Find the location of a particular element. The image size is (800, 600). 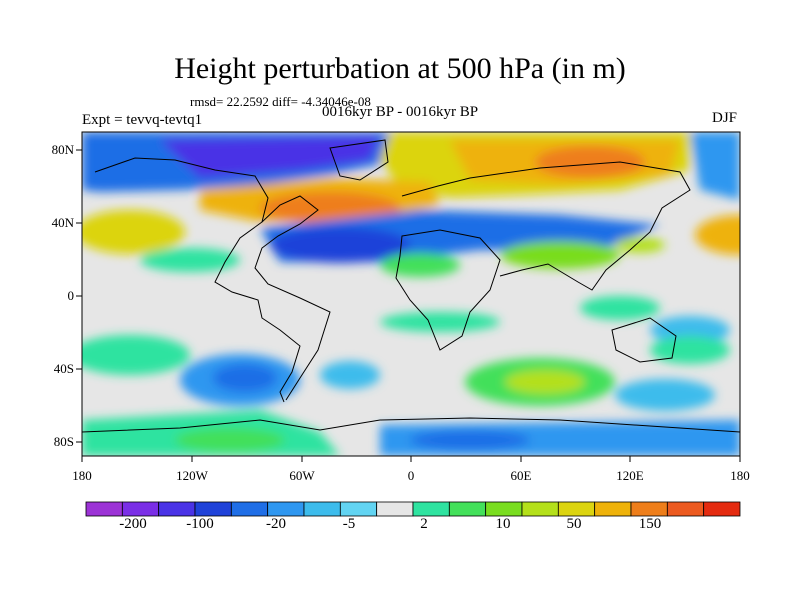

green-antarctic-west is located at coordinates (230, 440).